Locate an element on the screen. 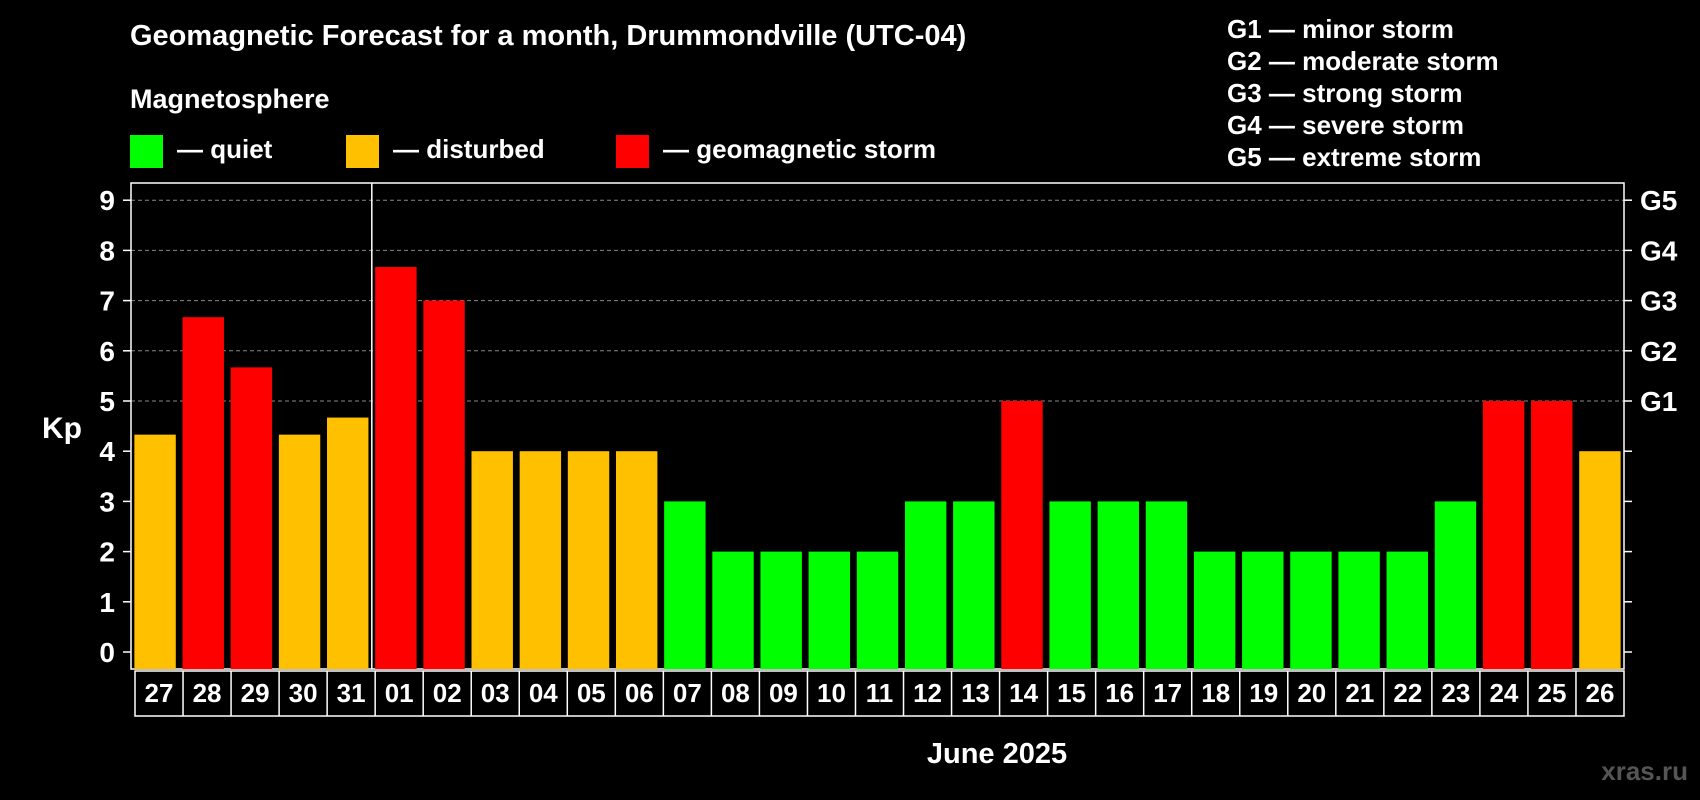  x-axis-label: June 2025 is located at coordinates (997, 754).